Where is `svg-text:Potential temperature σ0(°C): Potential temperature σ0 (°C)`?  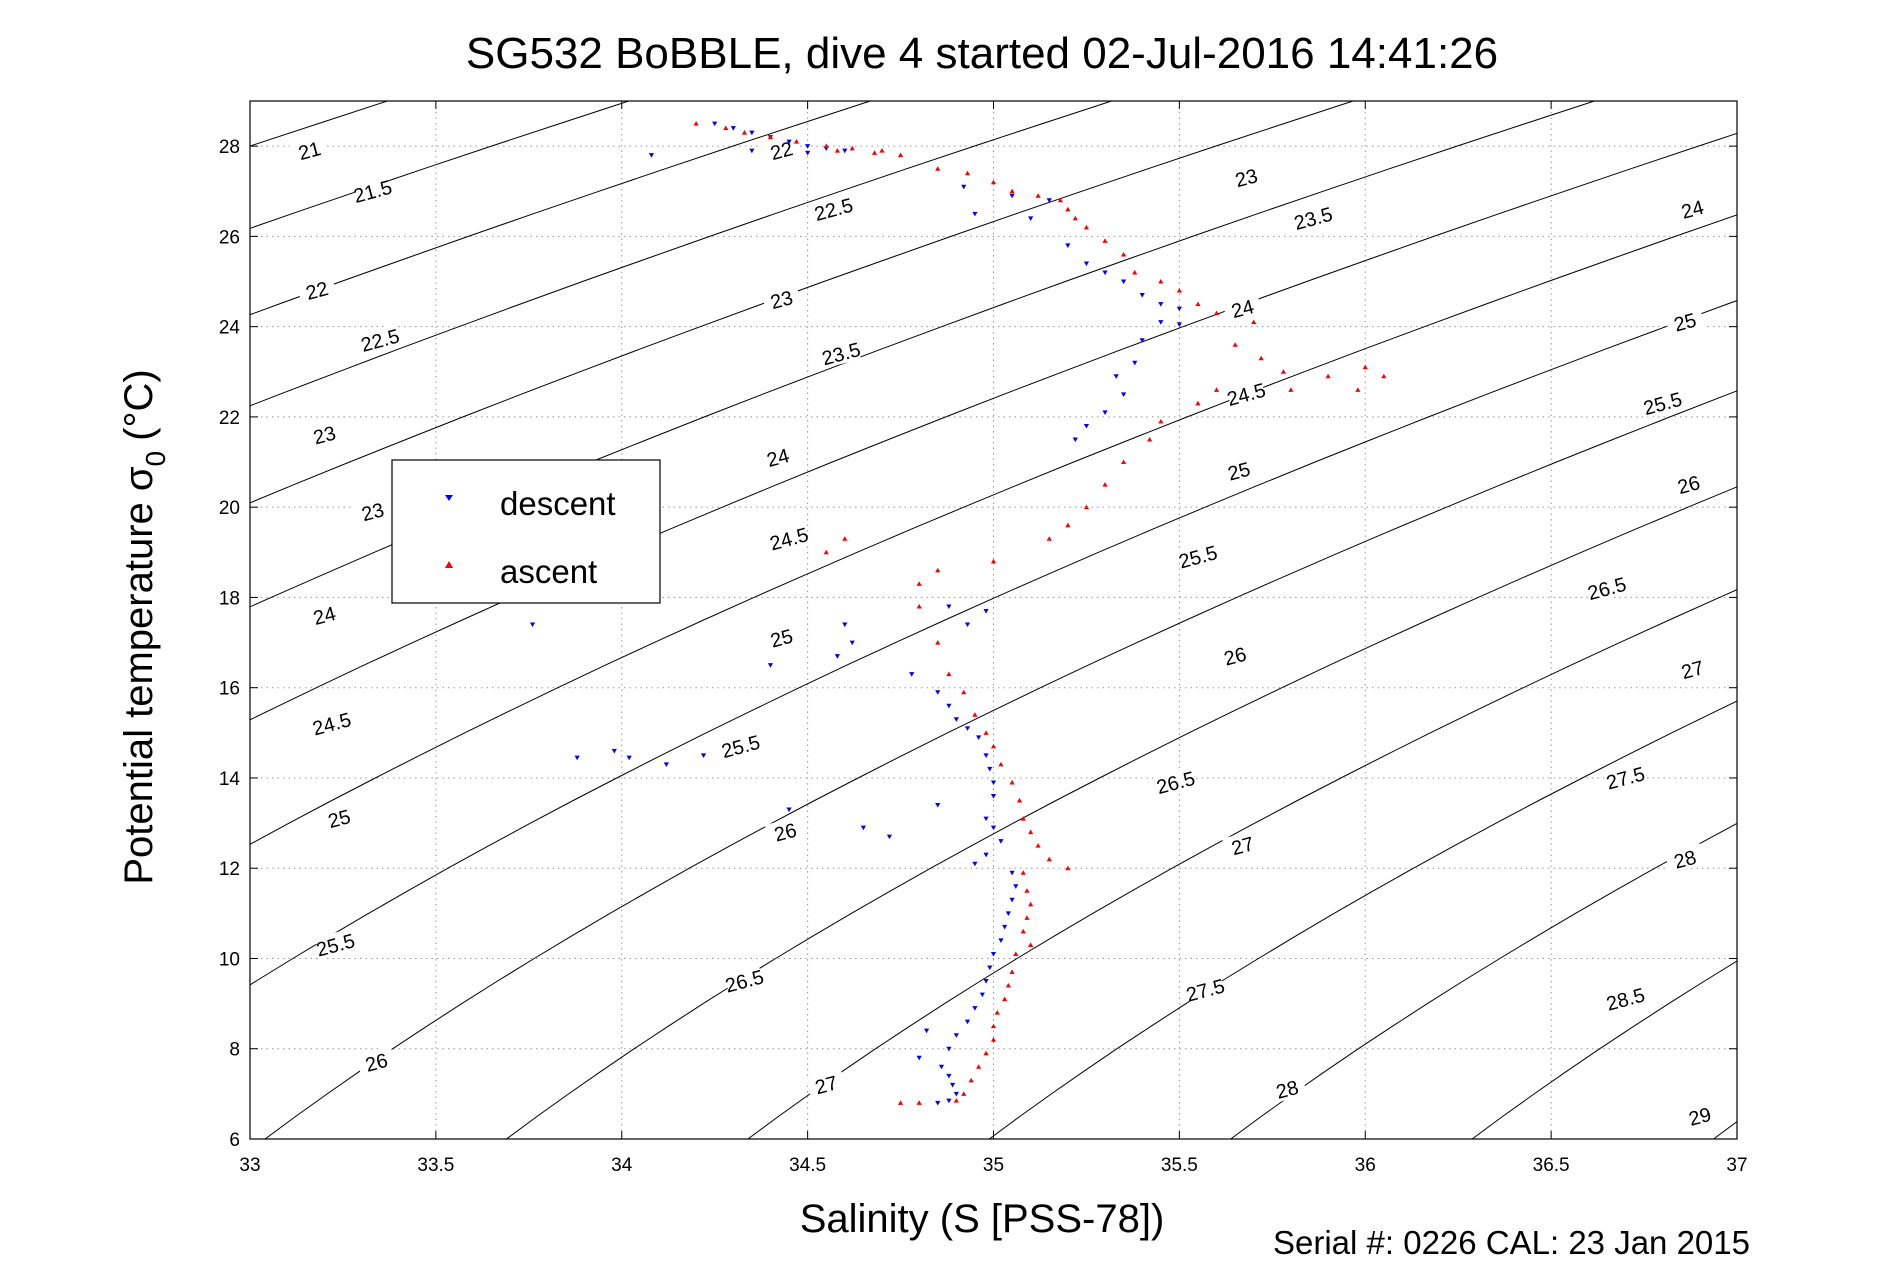 svg-text:Potential temperature σ0(°C): Potential temperature σ0 (°C) is located at coordinates (144, 626).